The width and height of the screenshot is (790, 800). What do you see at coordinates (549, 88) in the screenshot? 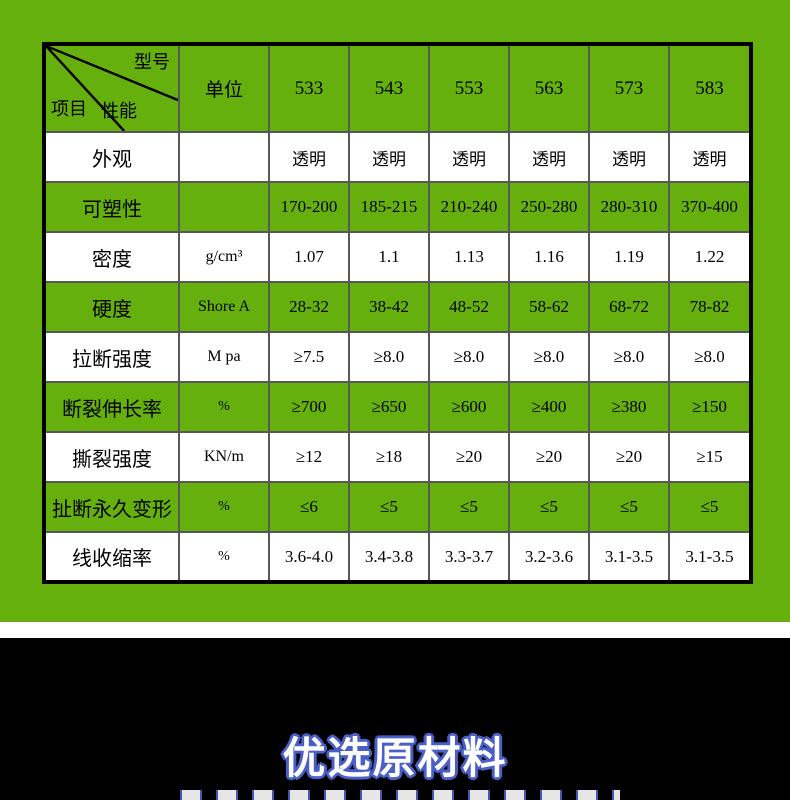
I see `model-column-header-563: 563` at bounding box center [549, 88].